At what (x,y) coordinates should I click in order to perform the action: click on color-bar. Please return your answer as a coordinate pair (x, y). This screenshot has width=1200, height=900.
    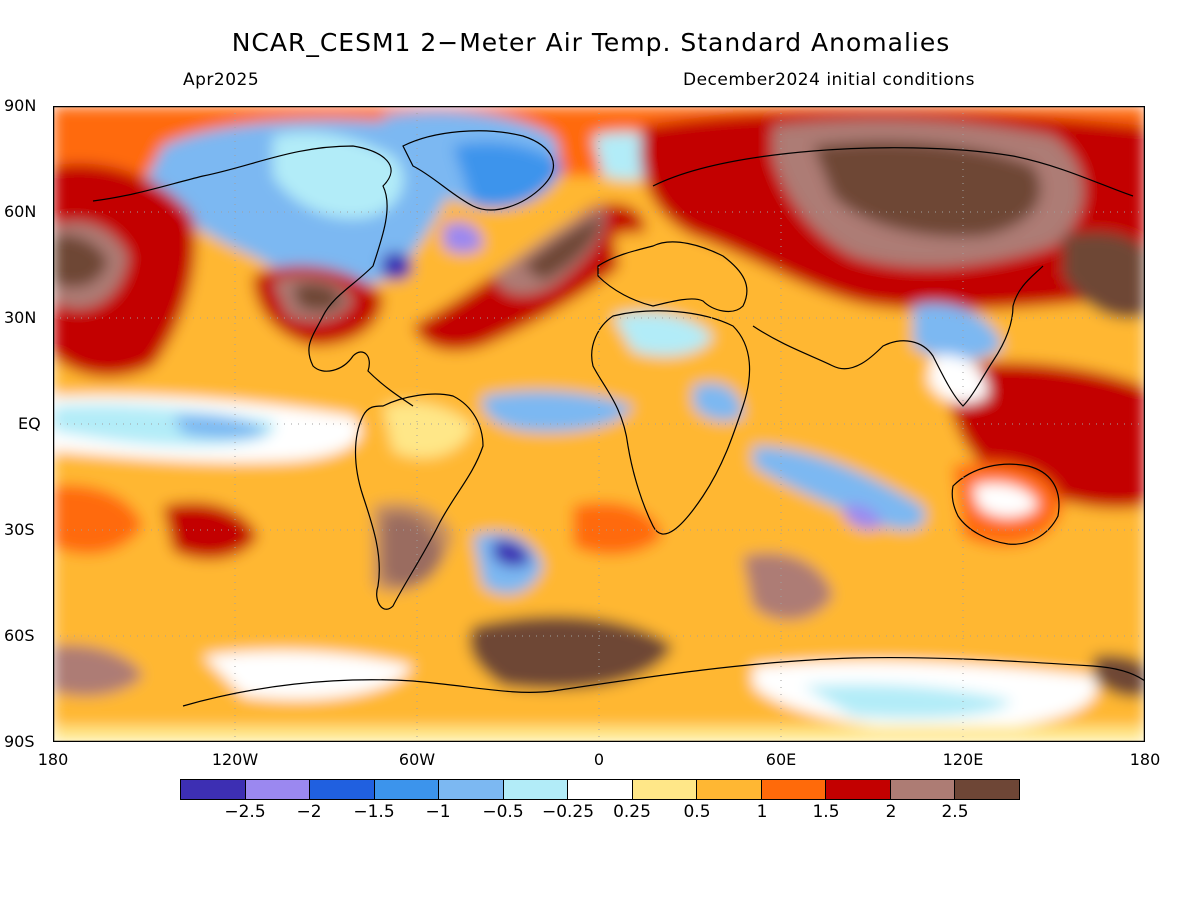
    Looking at the image, I should click on (600, 789).